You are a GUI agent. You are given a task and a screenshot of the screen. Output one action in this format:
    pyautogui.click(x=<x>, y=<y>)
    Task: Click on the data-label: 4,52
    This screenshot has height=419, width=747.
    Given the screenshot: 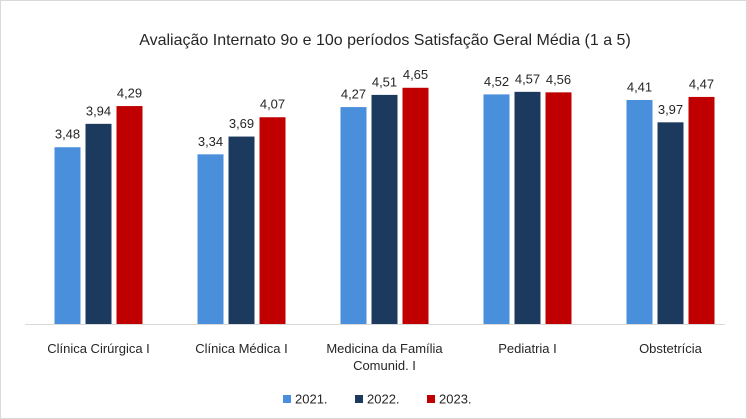 What is the action you would take?
    pyautogui.click(x=496, y=81)
    